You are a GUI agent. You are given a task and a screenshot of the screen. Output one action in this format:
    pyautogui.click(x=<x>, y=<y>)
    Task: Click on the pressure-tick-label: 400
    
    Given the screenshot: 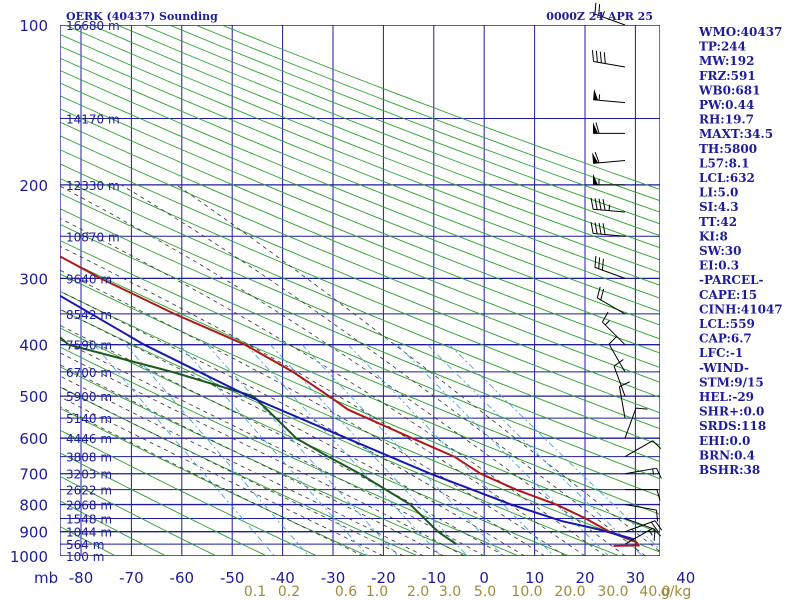 What is the action you would take?
    pyautogui.click(x=33, y=346)
    